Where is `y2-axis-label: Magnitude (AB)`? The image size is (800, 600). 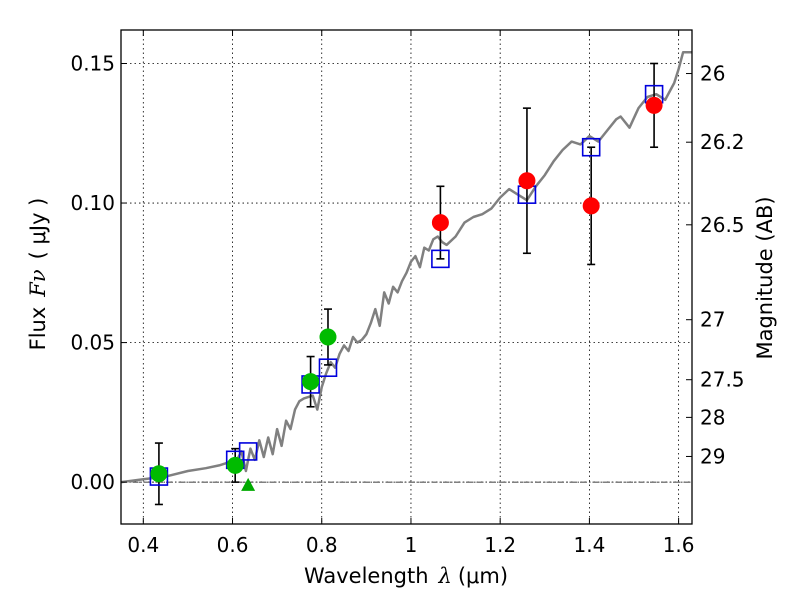 y2-axis-label: Magnitude (AB) is located at coordinates (765, 277).